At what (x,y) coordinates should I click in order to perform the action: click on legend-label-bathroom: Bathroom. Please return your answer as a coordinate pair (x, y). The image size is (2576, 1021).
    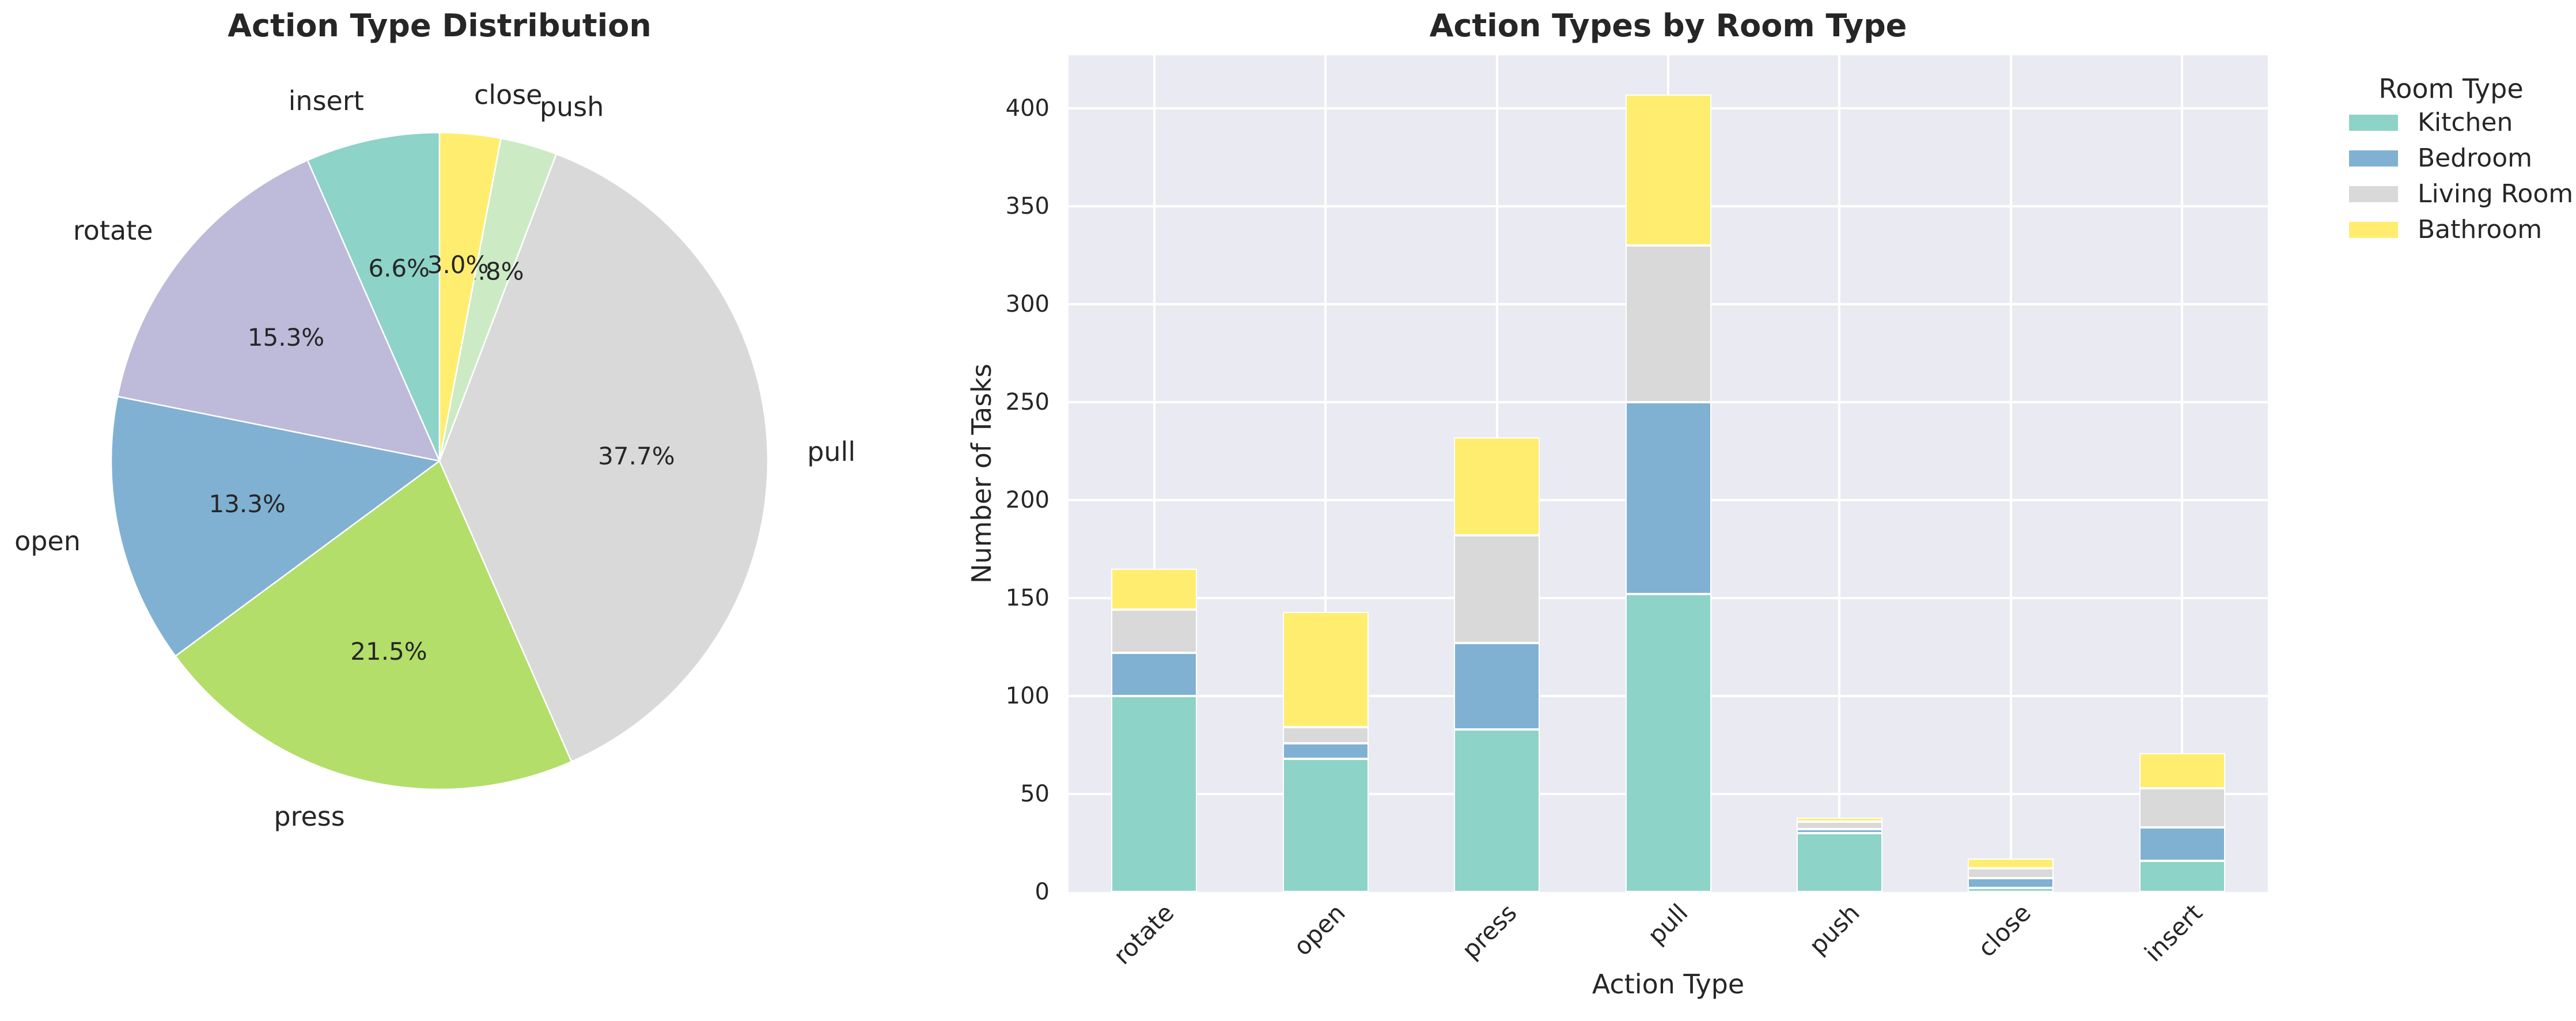
    Looking at the image, I should click on (2480, 229).